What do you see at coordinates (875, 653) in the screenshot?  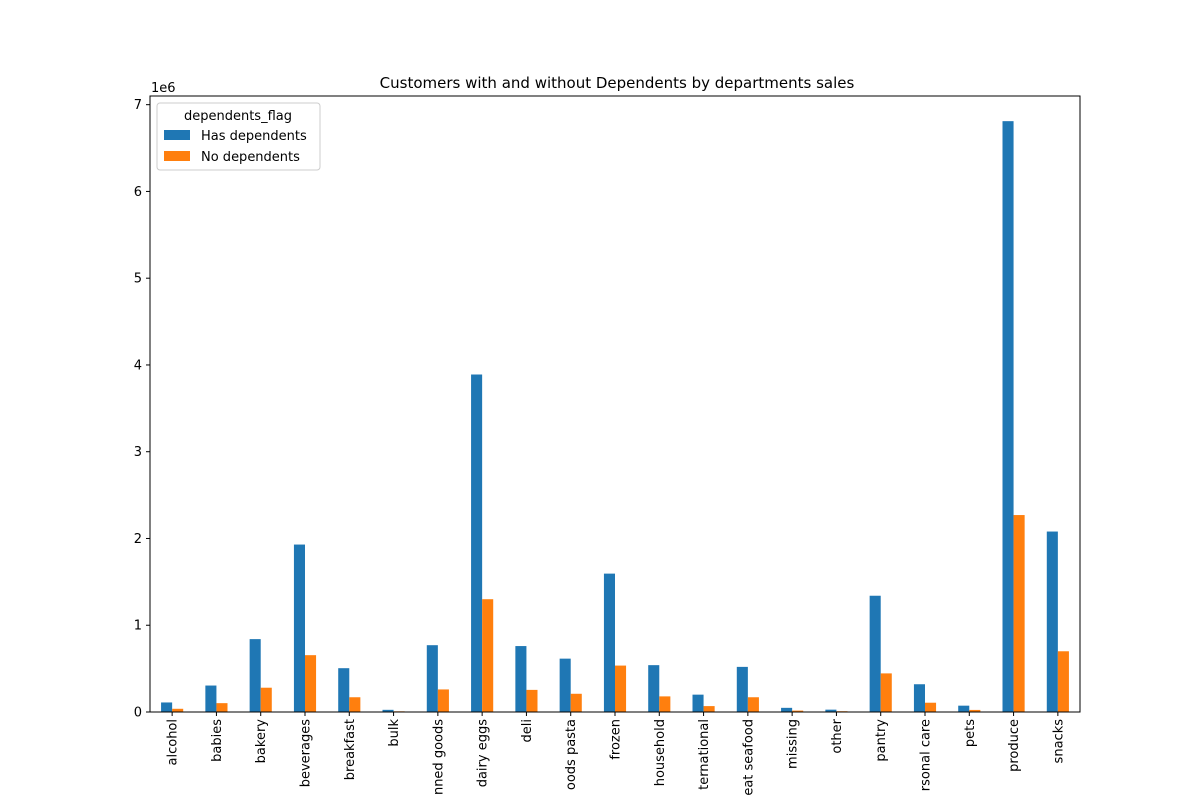 I see `bar-has-dependents-pantry` at bounding box center [875, 653].